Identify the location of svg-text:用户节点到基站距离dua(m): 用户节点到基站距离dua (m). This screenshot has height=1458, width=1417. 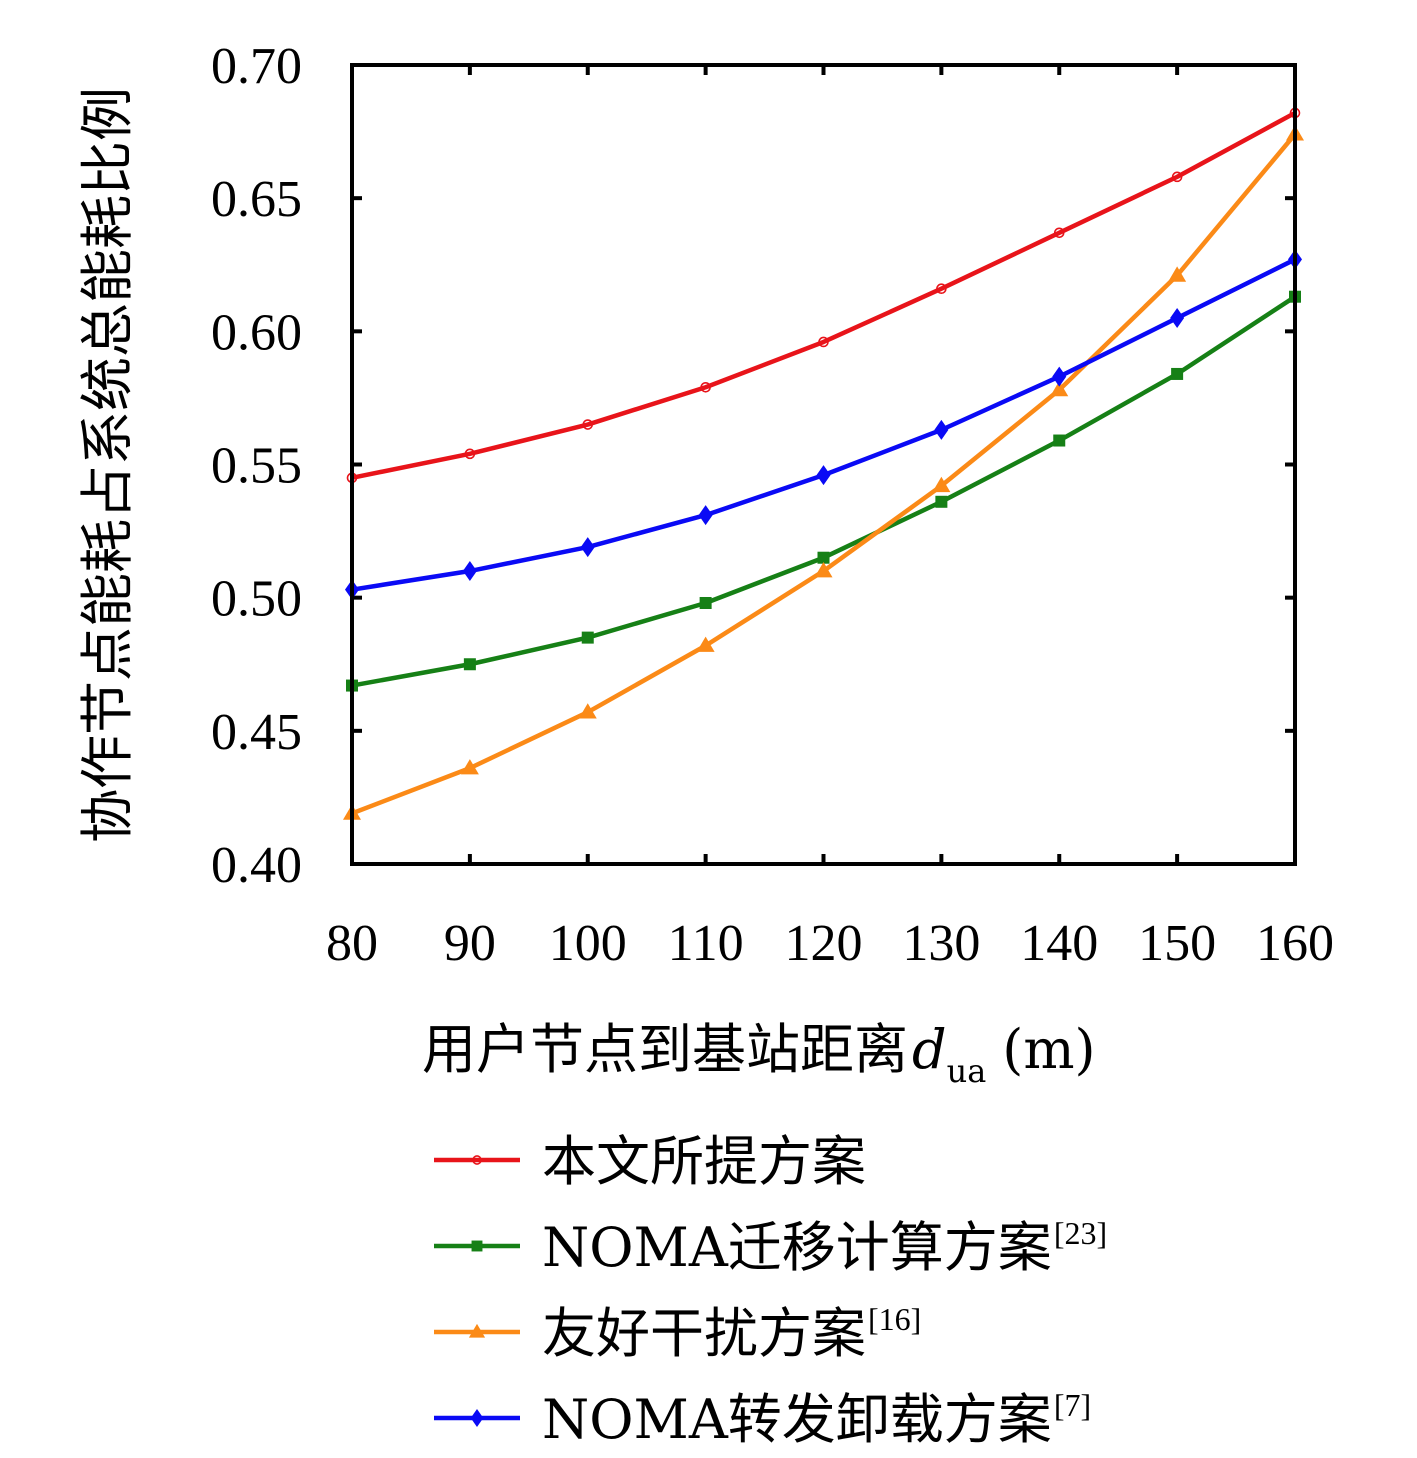
(759, 1054).